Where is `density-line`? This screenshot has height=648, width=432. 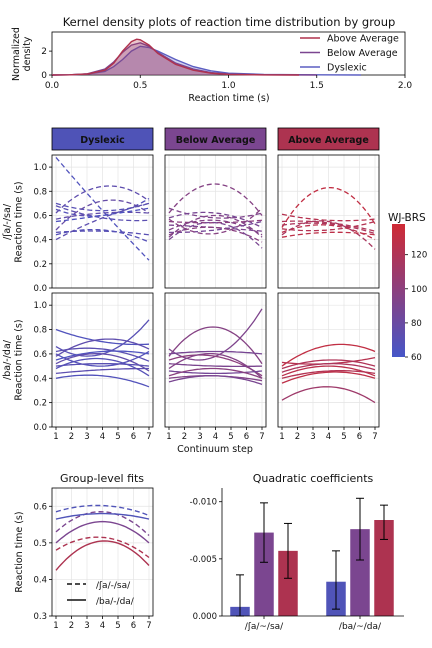
density-line is located at coordinates (175, 57).